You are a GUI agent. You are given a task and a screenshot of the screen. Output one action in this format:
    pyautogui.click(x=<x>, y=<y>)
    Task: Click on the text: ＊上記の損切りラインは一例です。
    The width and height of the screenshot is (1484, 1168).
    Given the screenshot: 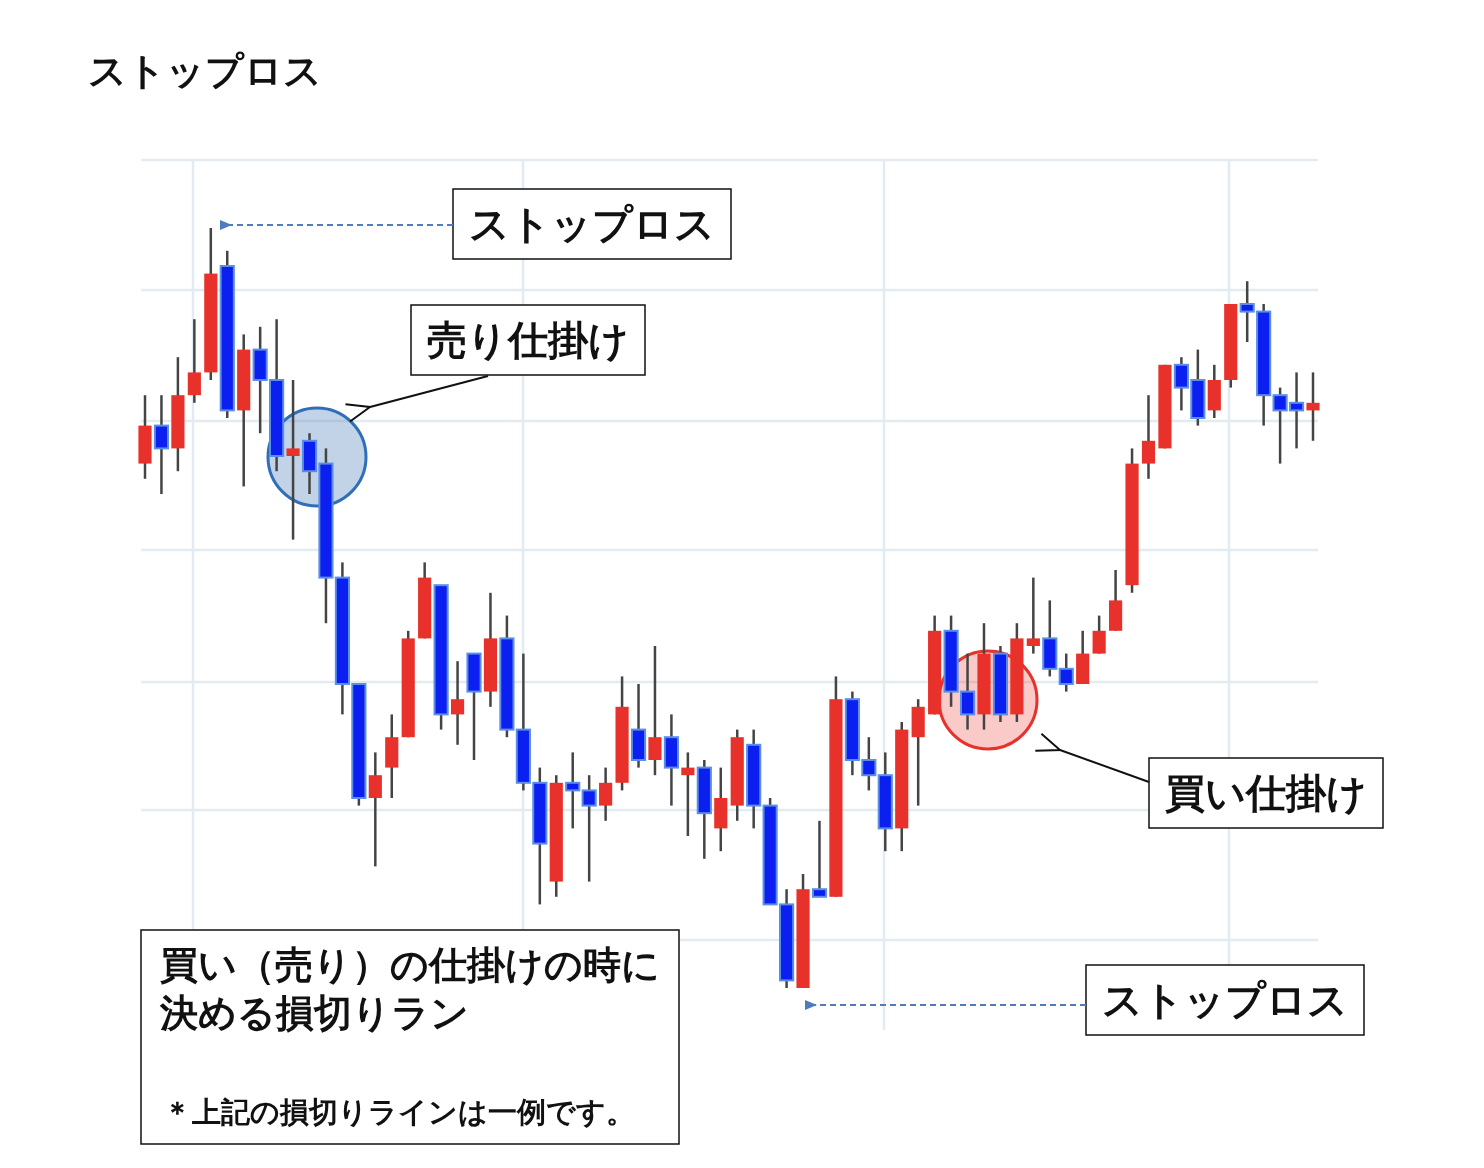 What is the action you would take?
    pyautogui.click(x=399, y=1112)
    